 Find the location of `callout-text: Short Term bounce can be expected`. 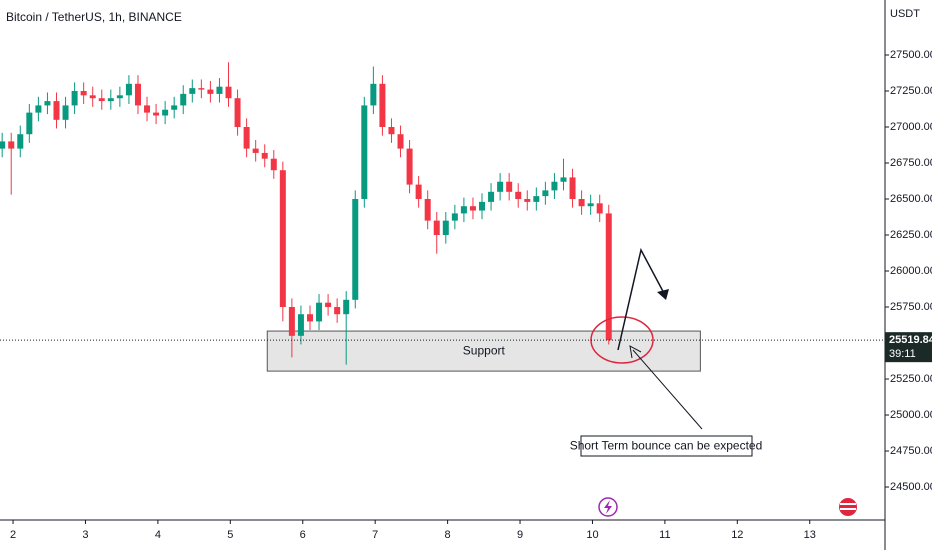

callout-text: Short Term bounce can be expected is located at coordinates (666, 446).